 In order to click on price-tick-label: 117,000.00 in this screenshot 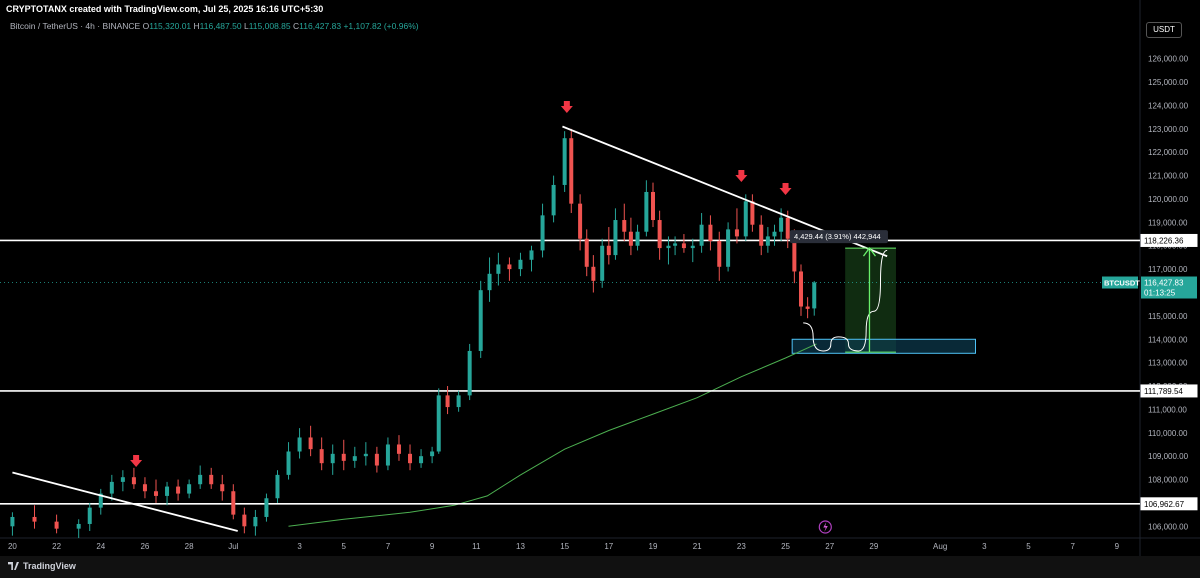, I will do `click(1168, 269)`.